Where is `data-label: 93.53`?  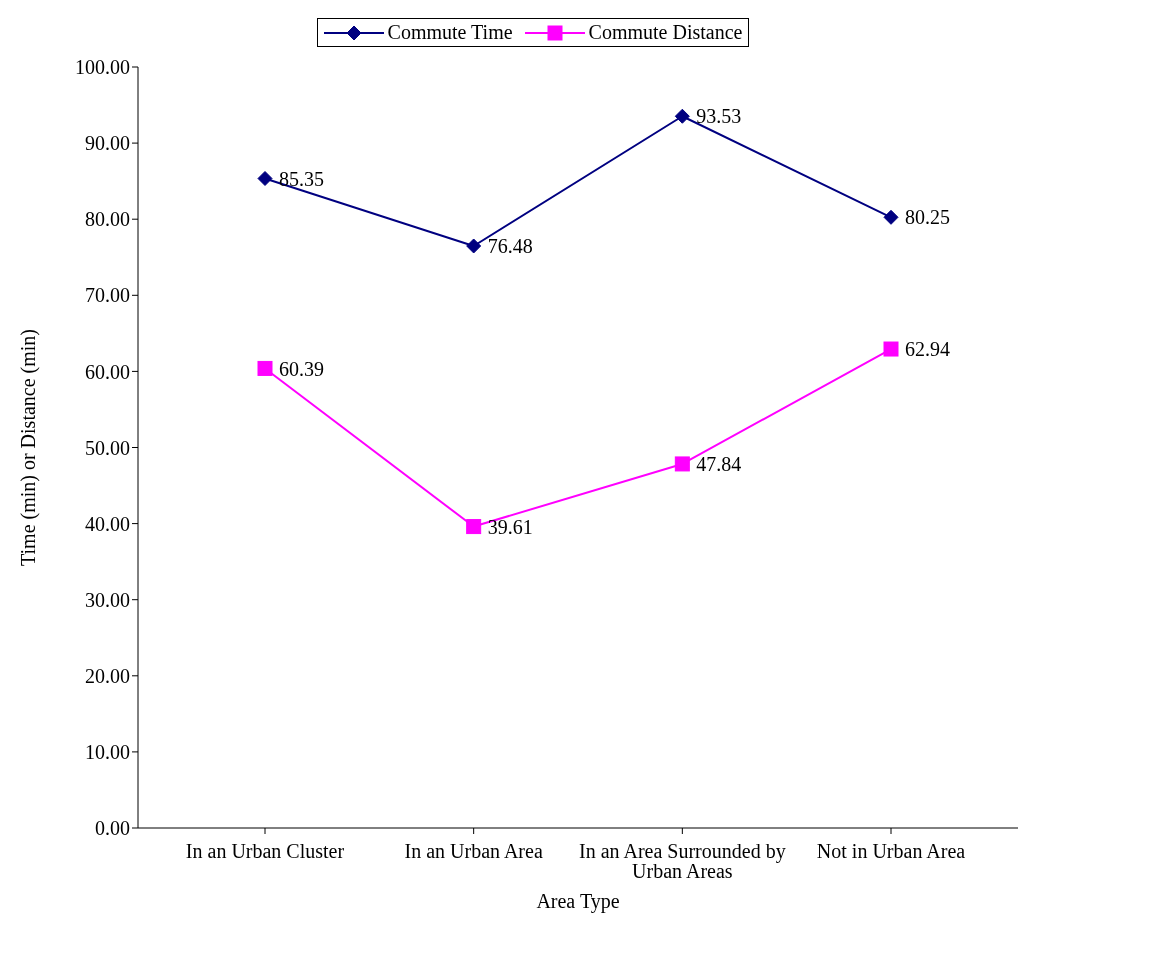
data-label: 93.53 is located at coordinates (719, 116).